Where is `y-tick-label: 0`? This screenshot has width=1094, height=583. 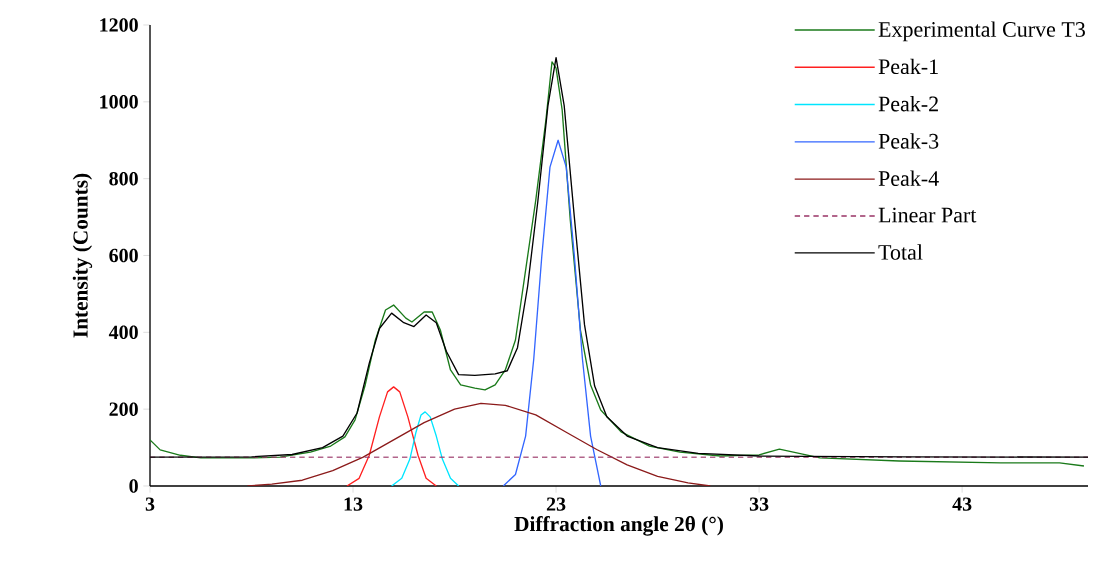
y-tick-label: 0 is located at coordinates (133, 486).